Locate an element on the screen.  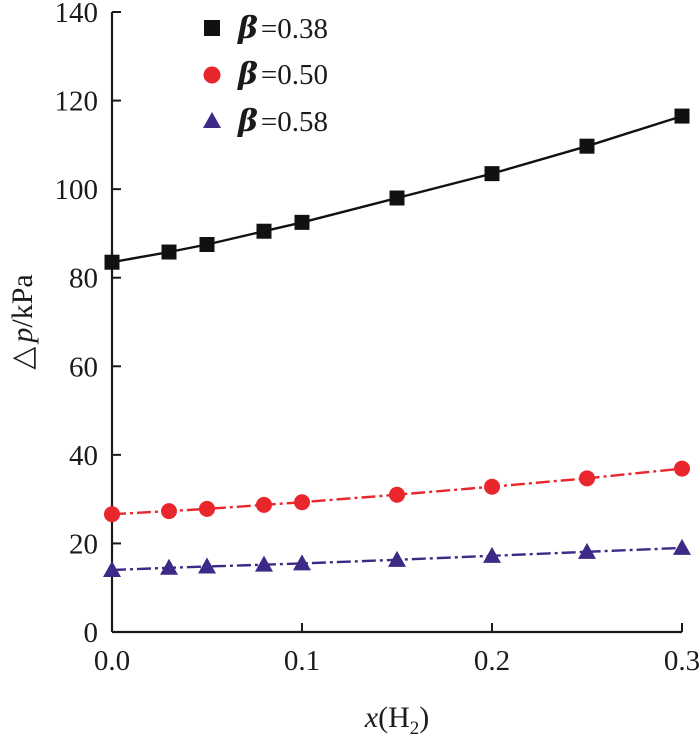
x-tick-label: 0.2 is located at coordinates (492, 661).